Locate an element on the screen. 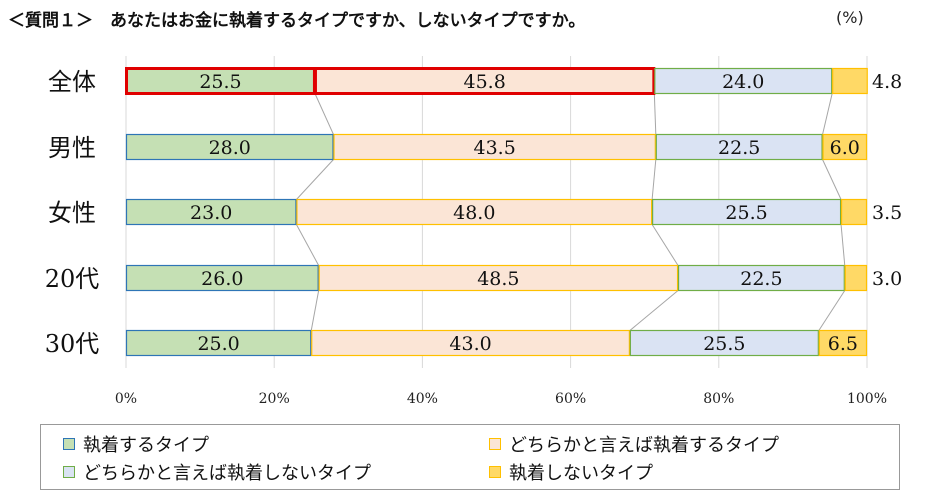 This screenshot has height=497, width=940. value-label-3-2: 48.0 is located at coordinates (474, 213).